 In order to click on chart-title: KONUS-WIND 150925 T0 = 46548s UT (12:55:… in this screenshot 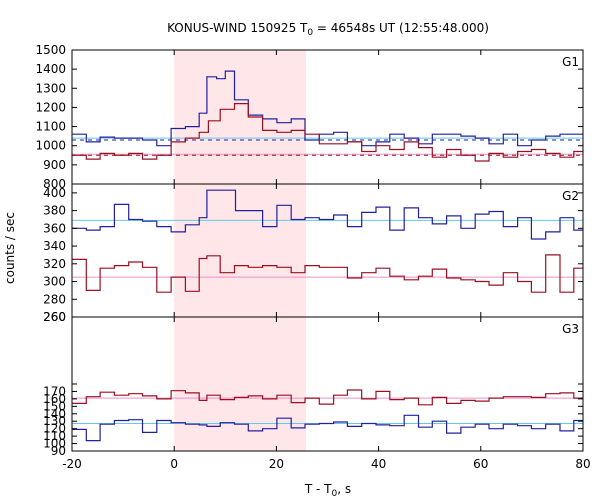, I will do `click(328, 29)`.